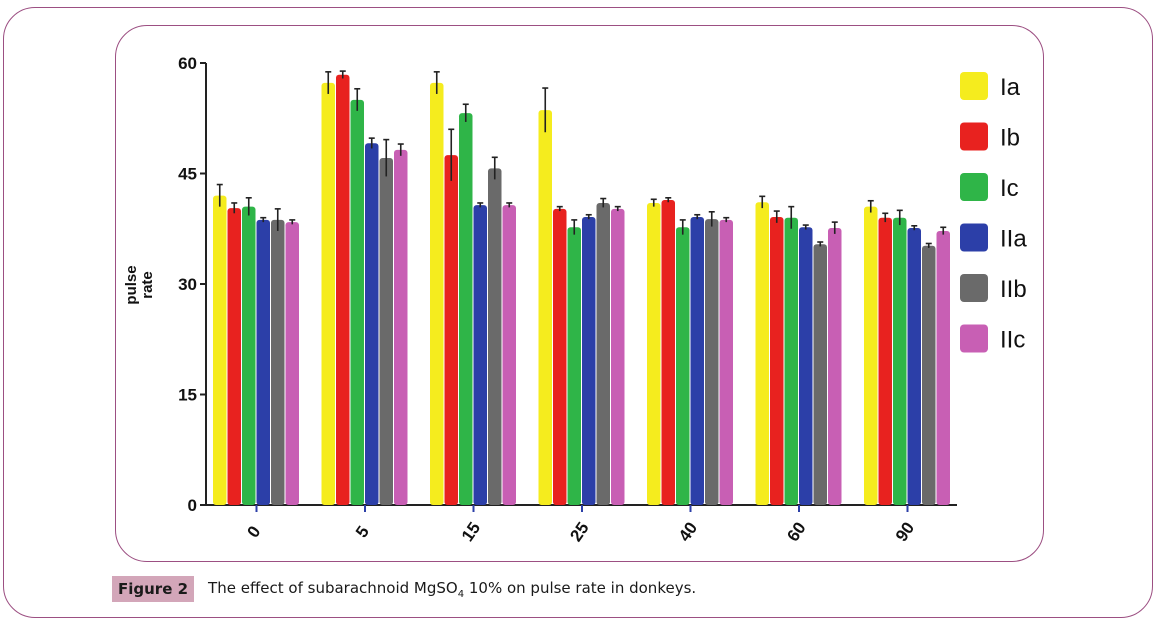 This screenshot has height=623, width=1160. I want to click on y-tick-label: 0, so click(192, 505).